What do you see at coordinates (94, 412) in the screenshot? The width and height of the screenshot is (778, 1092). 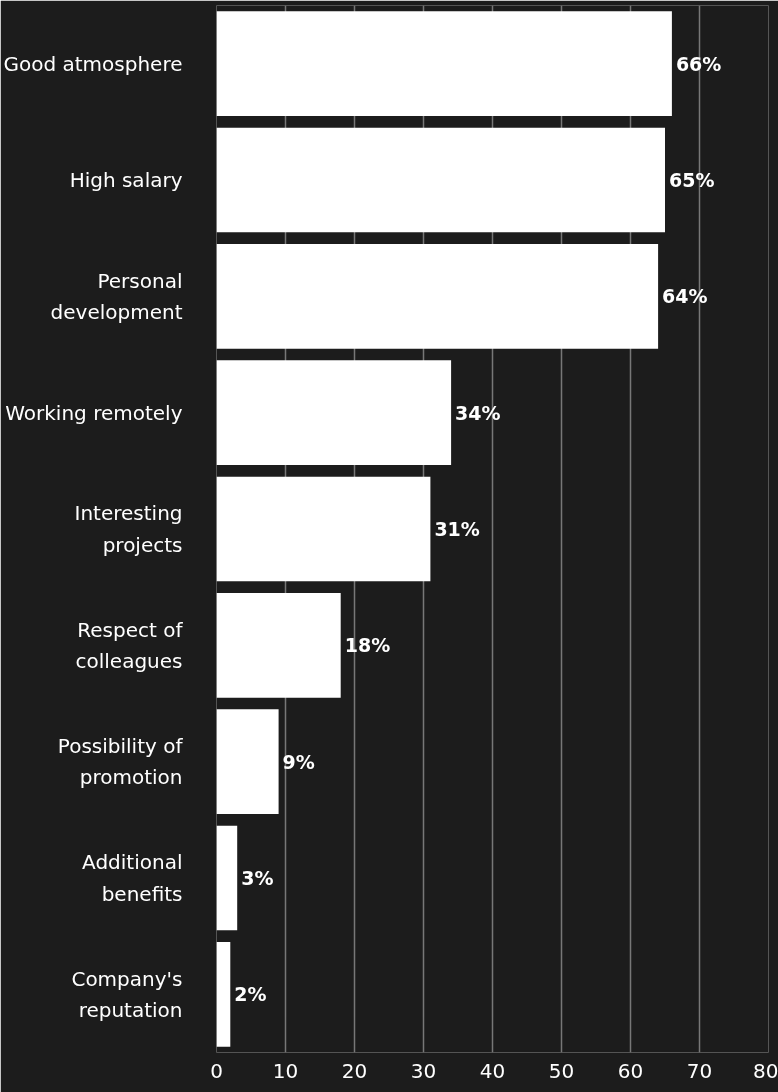 I see `y-tick-label: Working remotely` at bounding box center [94, 412].